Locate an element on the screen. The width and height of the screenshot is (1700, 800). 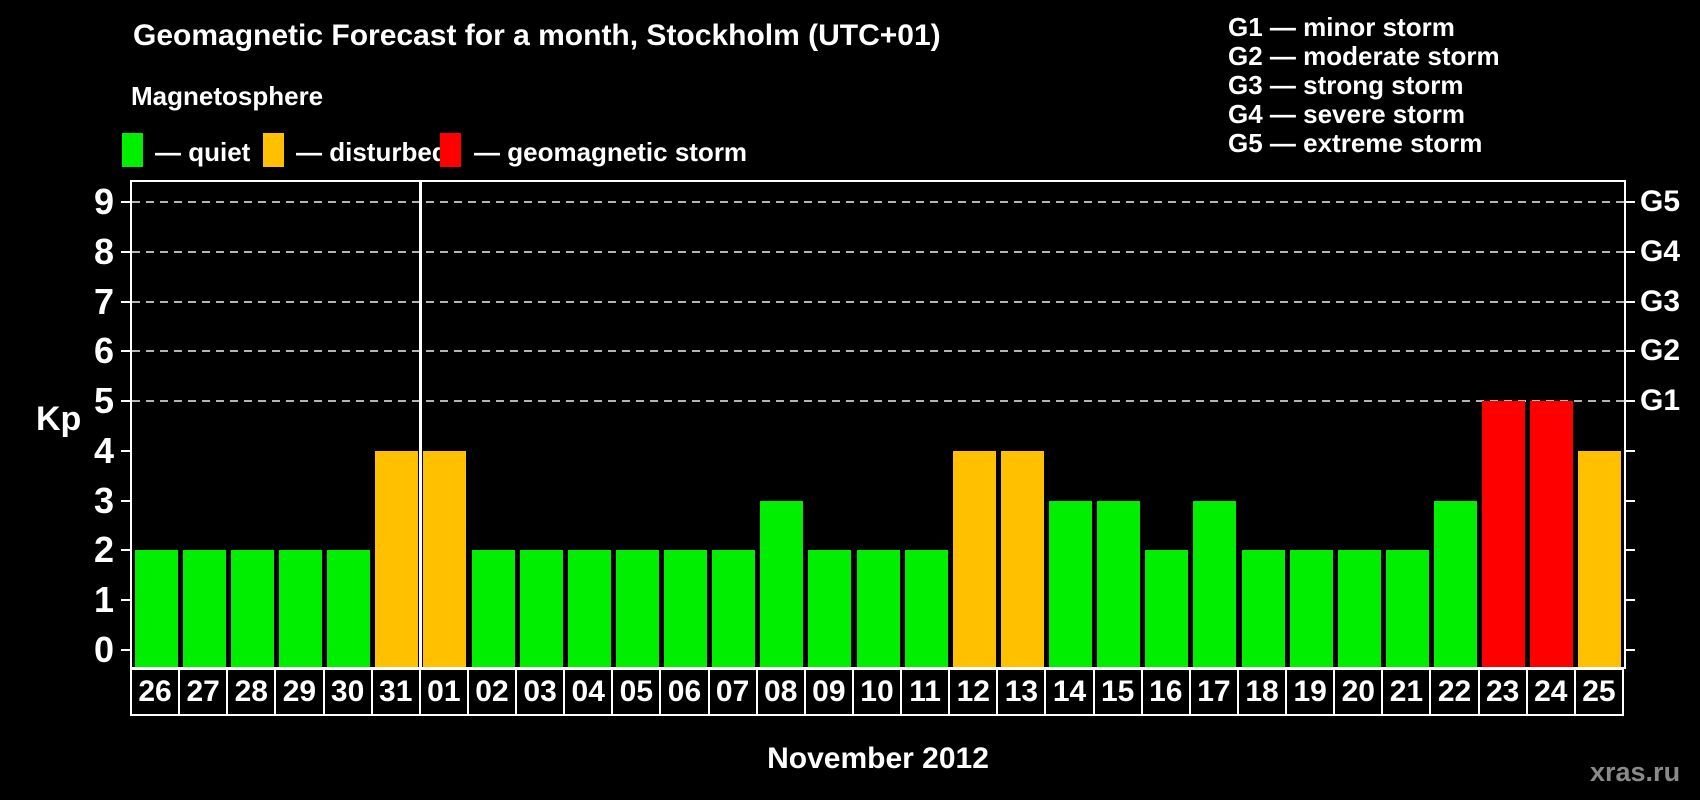
day-label-26: 26 is located at coordinates (155, 692).